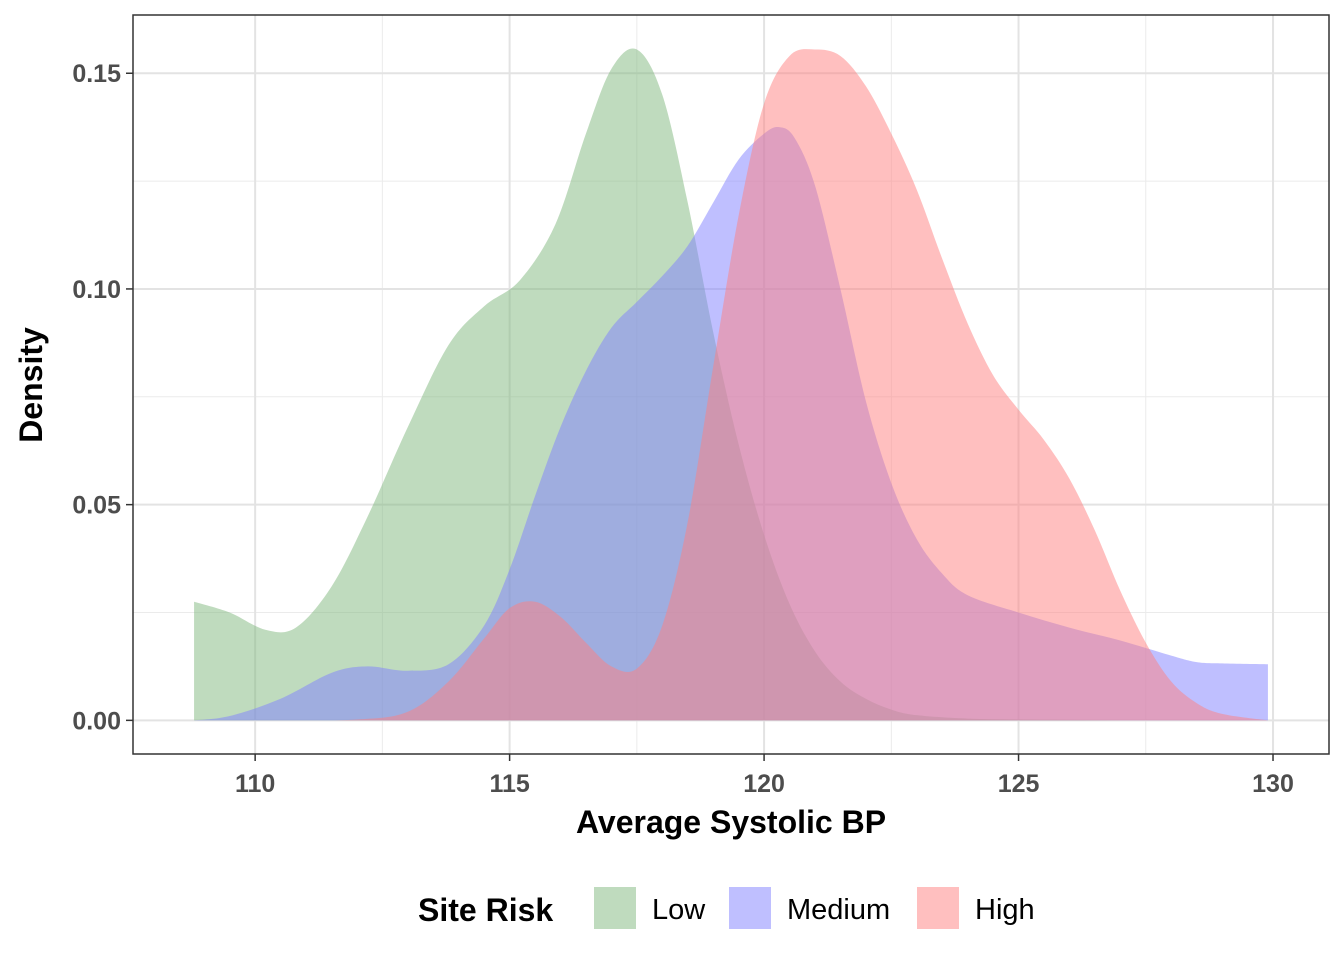  Describe the element at coordinates (31, 385) in the screenshot. I see `y-axis-title: Density` at that location.